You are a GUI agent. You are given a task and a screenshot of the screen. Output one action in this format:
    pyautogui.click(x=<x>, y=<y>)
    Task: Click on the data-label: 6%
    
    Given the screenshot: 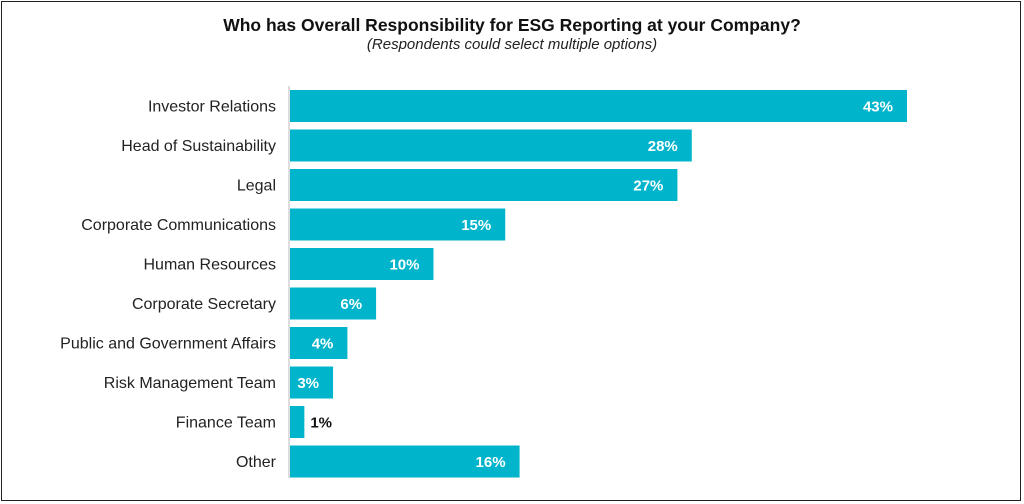 What is the action you would take?
    pyautogui.click(x=351, y=304)
    